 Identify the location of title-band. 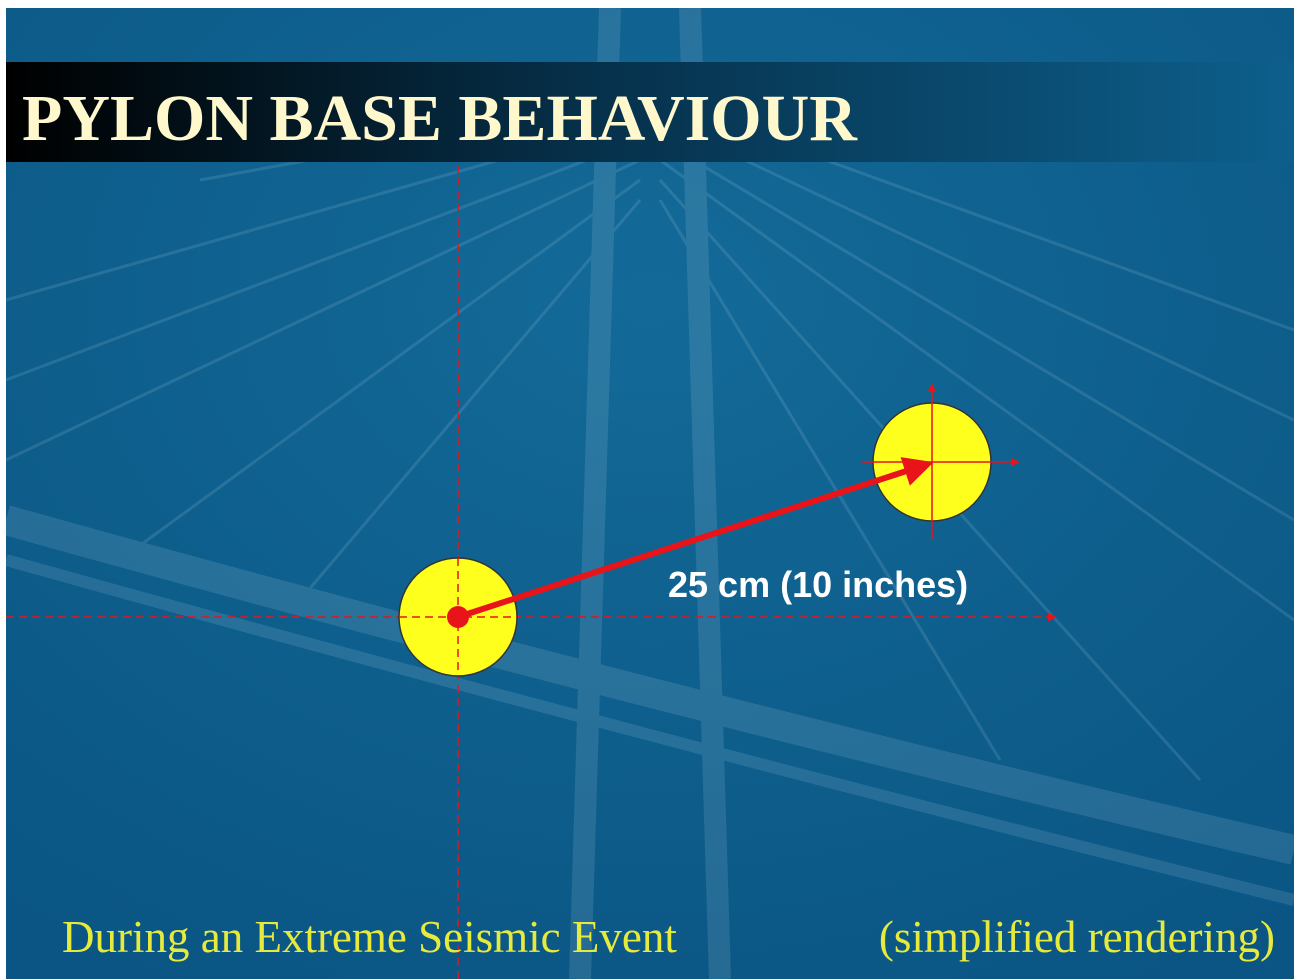
(650, 112).